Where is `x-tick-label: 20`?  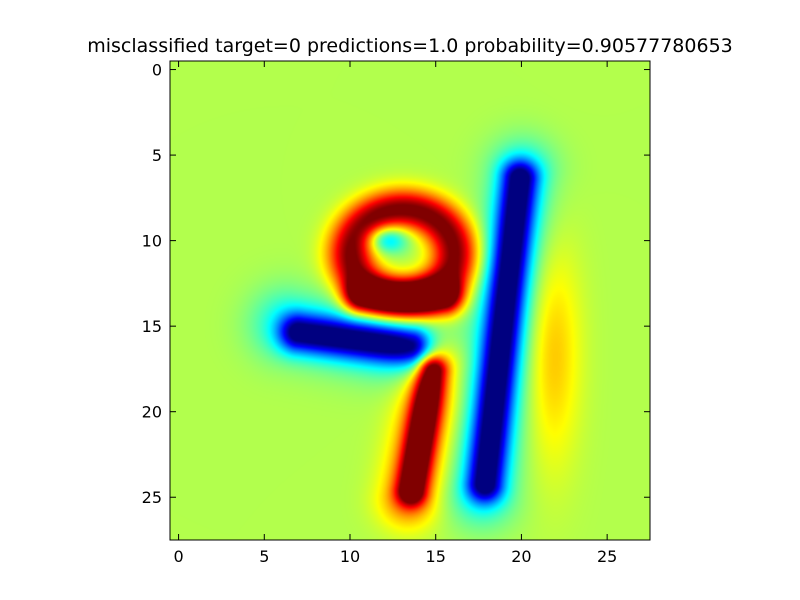
x-tick-label: 20 is located at coordinates (521, 556).